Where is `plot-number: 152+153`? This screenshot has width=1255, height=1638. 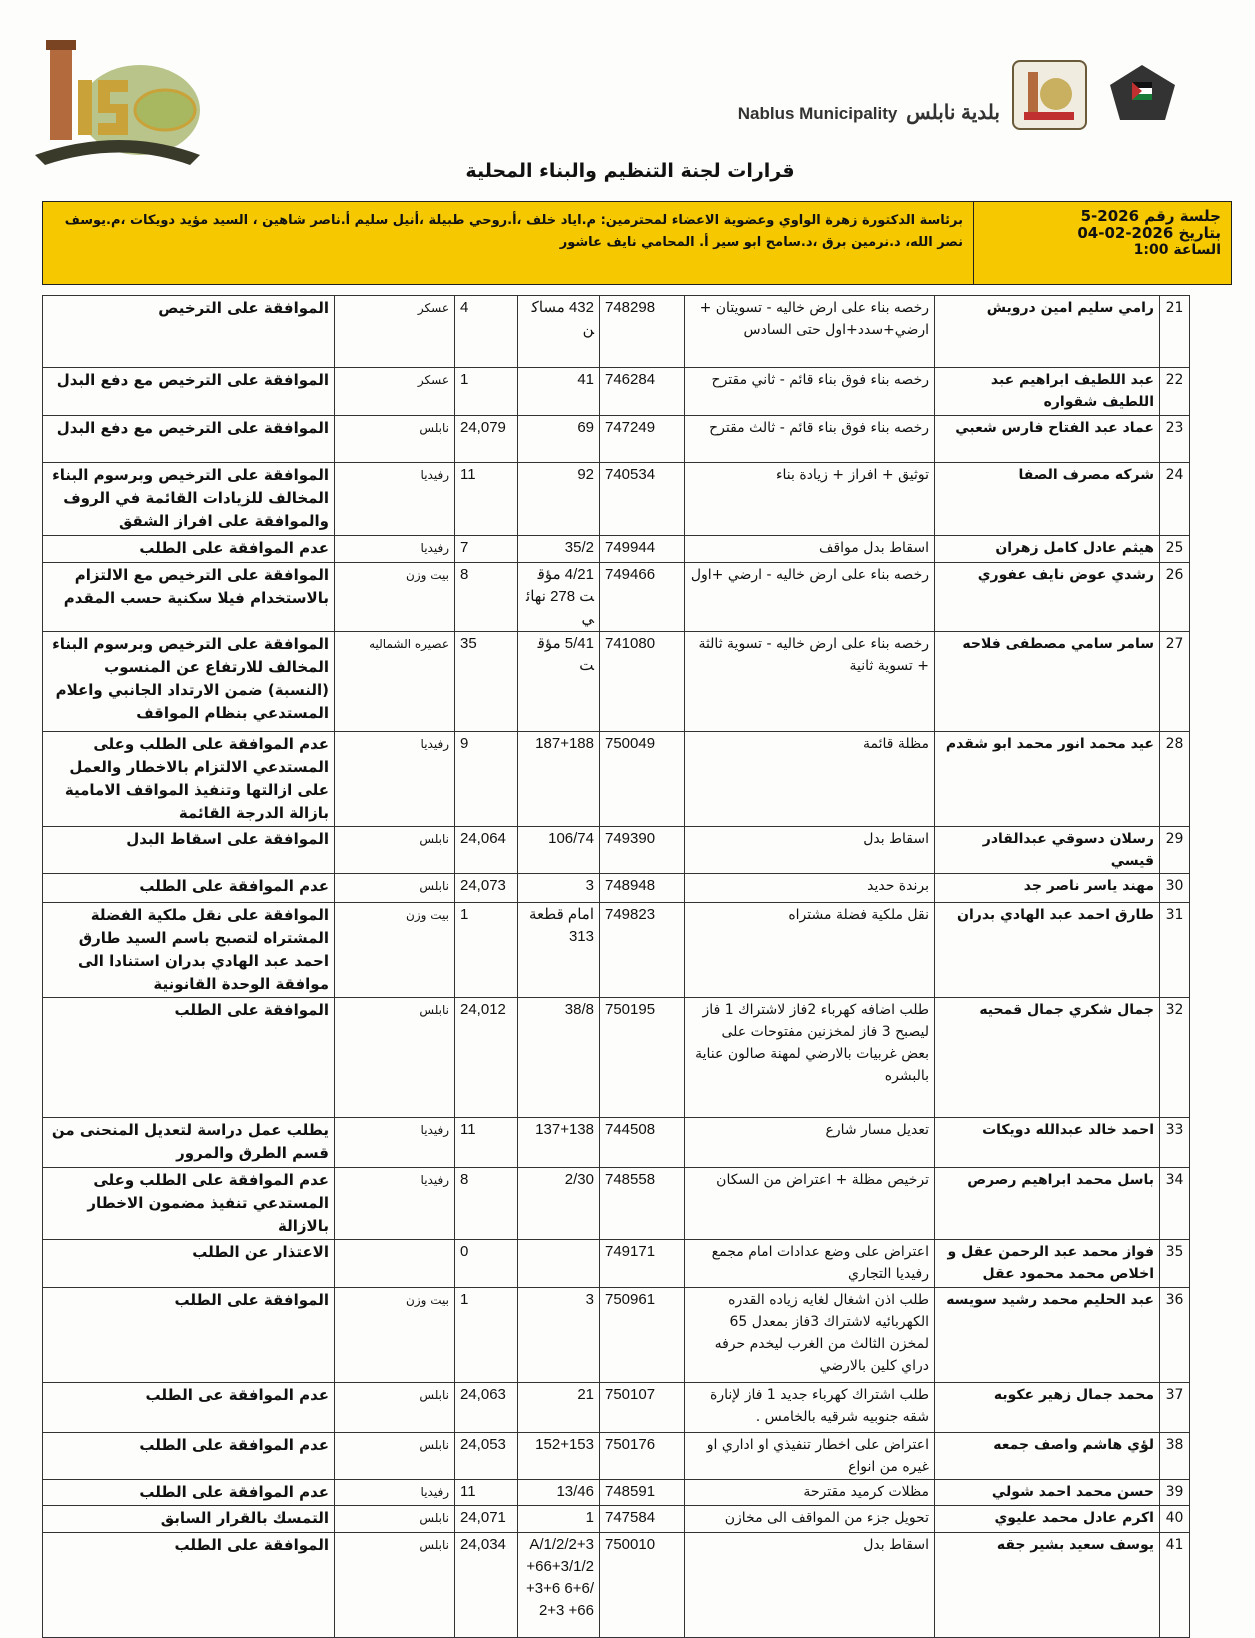 plot-number: 152+153 is located at coordinates (558, 1456).